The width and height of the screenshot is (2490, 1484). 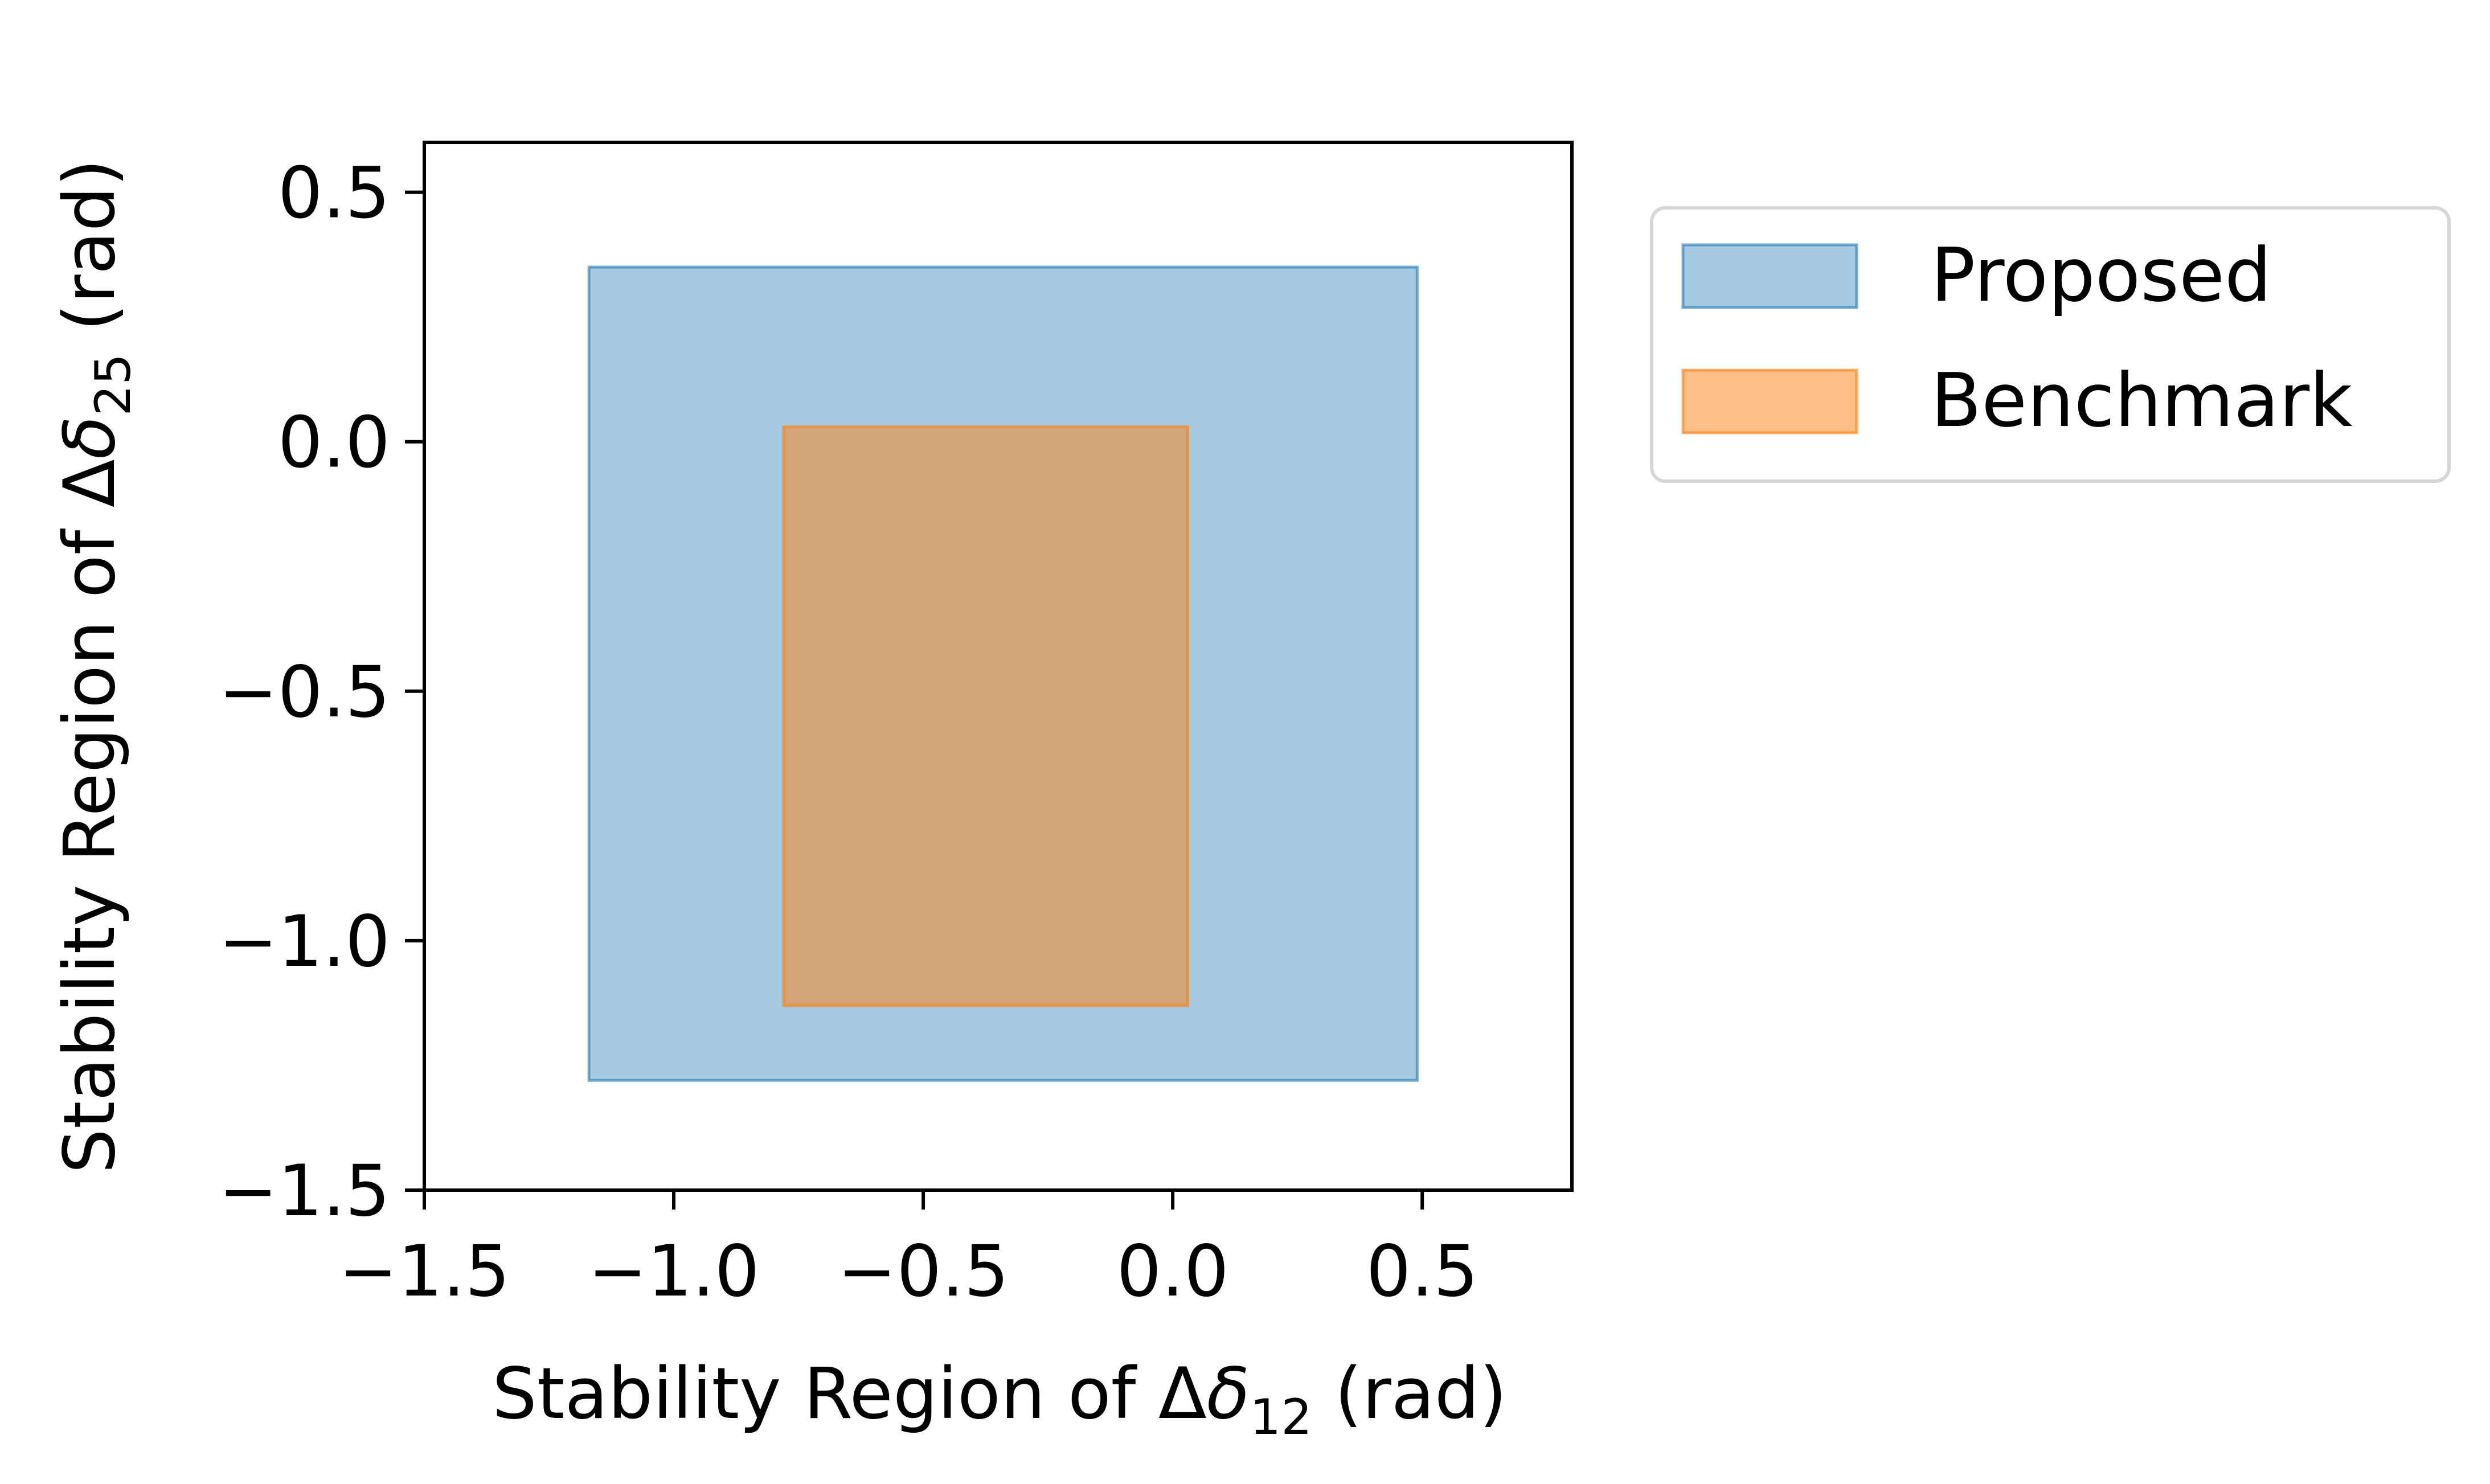 I want to click on legend-swatch-proposed, so click(x=1770, y=276).